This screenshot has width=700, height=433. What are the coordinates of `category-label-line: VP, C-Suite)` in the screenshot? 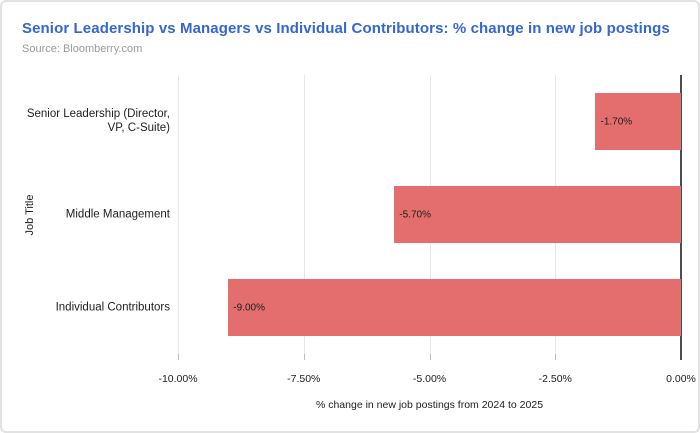 It's located at (138, 128).